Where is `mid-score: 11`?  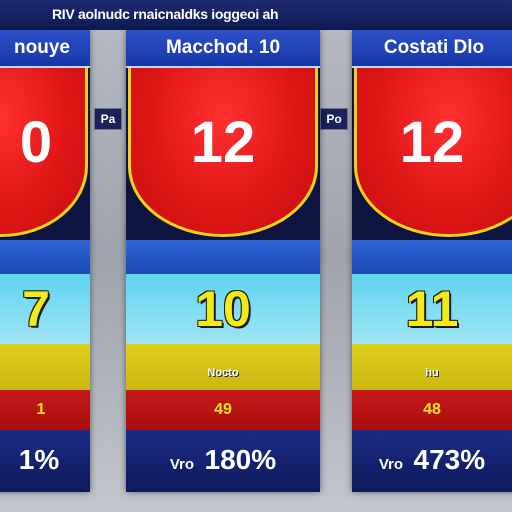 mid-score: 11 is located at coordinates (432, 309).